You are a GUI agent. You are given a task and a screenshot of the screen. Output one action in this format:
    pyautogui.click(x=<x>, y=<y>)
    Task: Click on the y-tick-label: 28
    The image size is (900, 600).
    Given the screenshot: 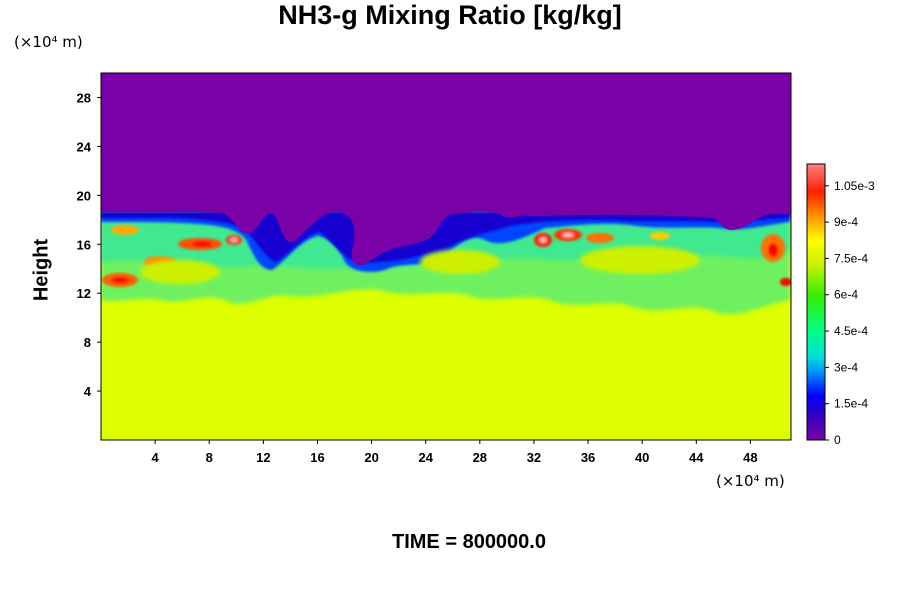 What is the action you would take?
    pyautogui.click(x=84, y=97)
    